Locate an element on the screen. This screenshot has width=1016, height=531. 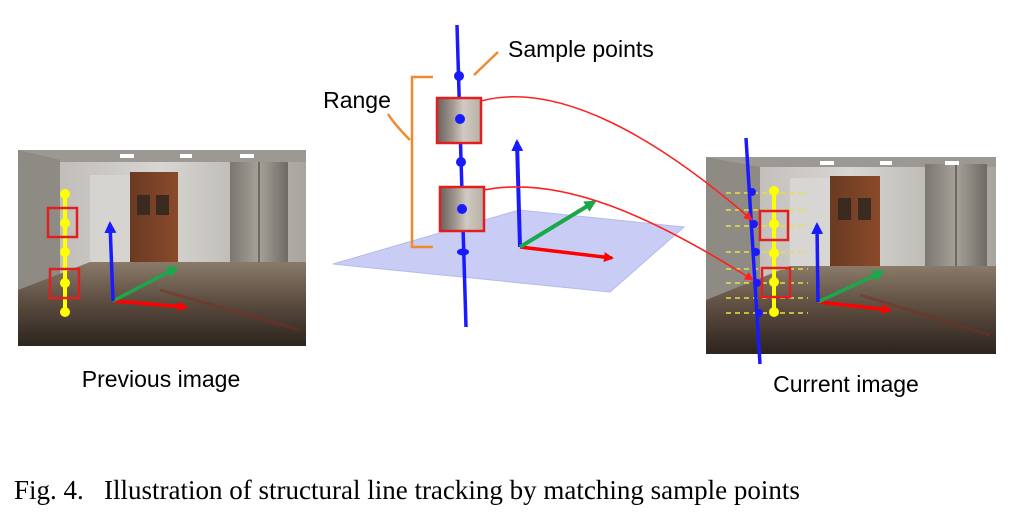
range-leader is located at coordinates (398, 127).